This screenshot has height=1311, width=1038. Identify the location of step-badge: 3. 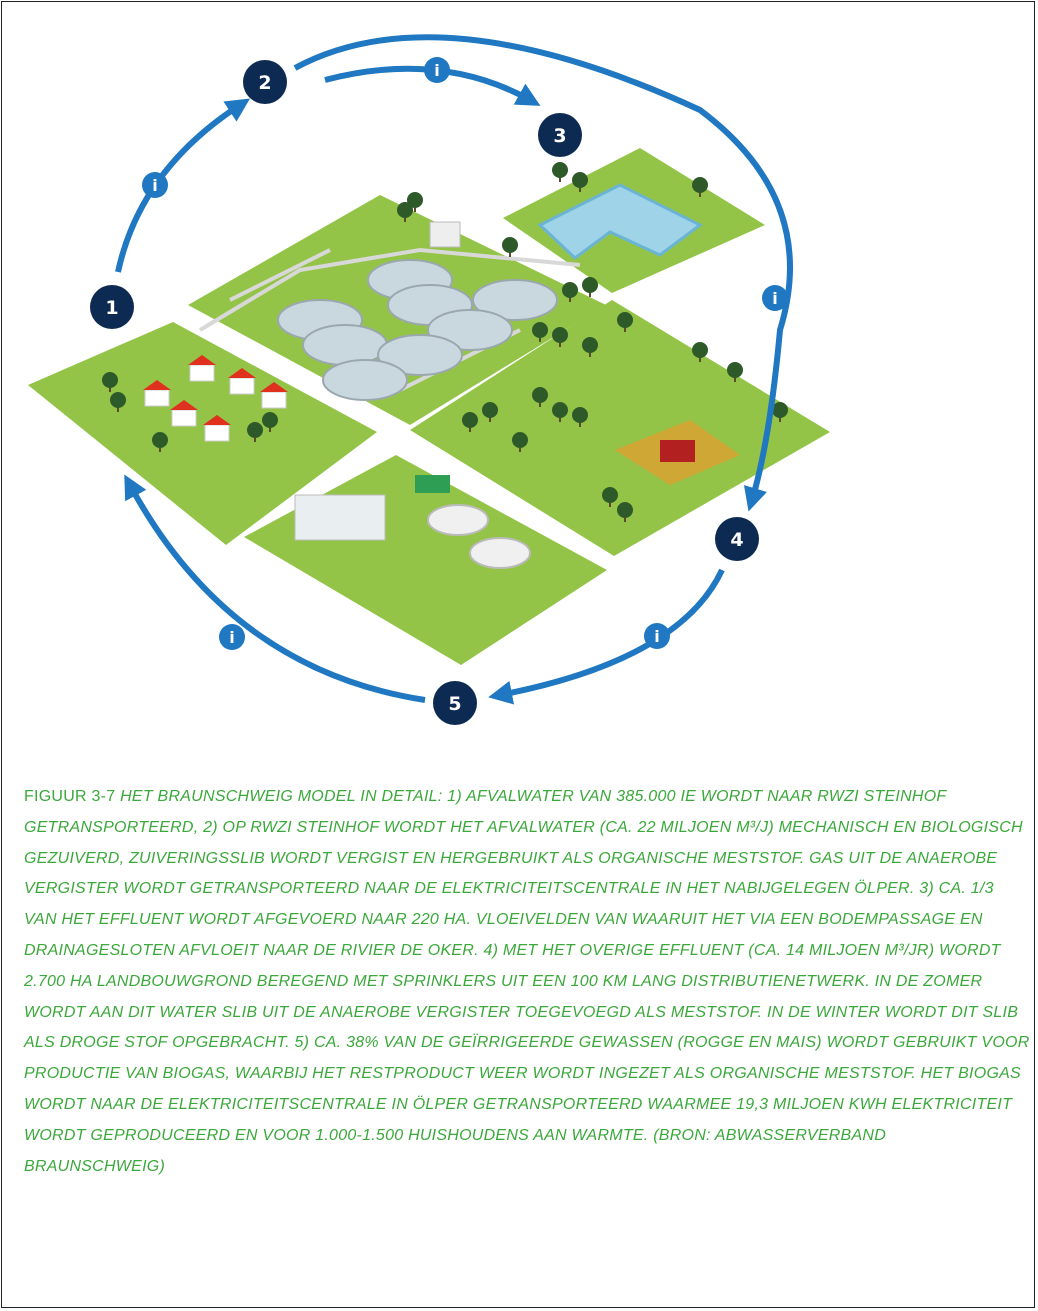
(560, 135).